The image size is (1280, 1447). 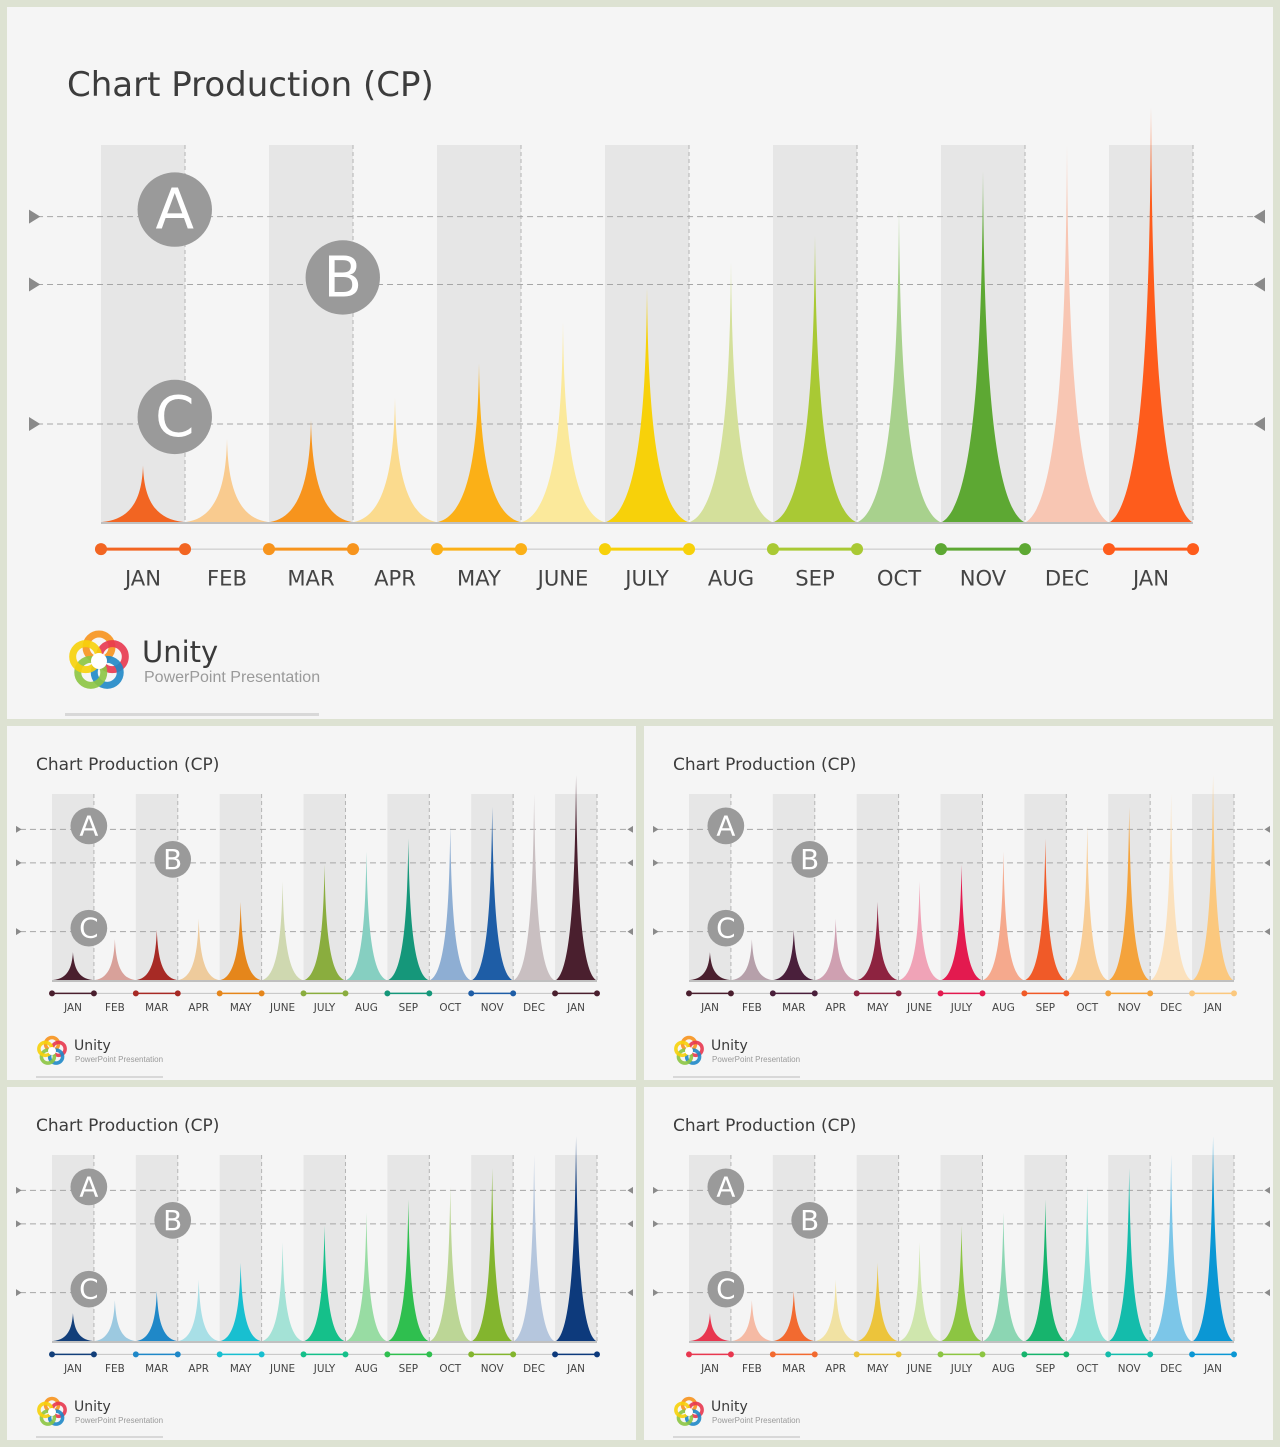 I want to click on reference-marker-label: A, so click(x=725, y=1186).